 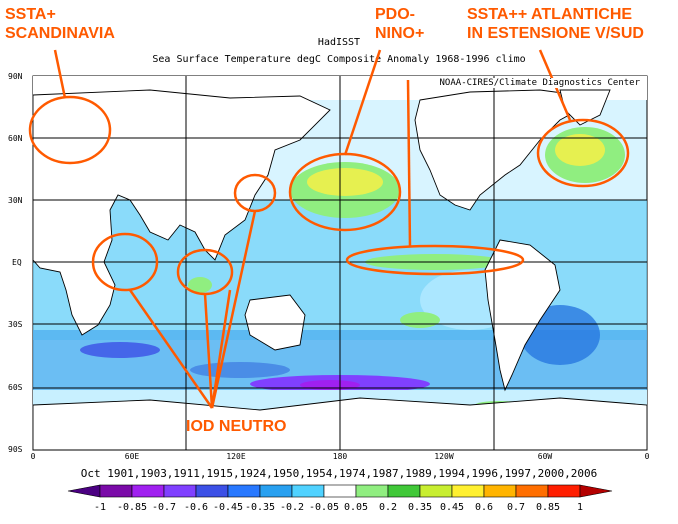 I want to click on colorbar-tick-label: 0.05, so click(x=356, y=507).